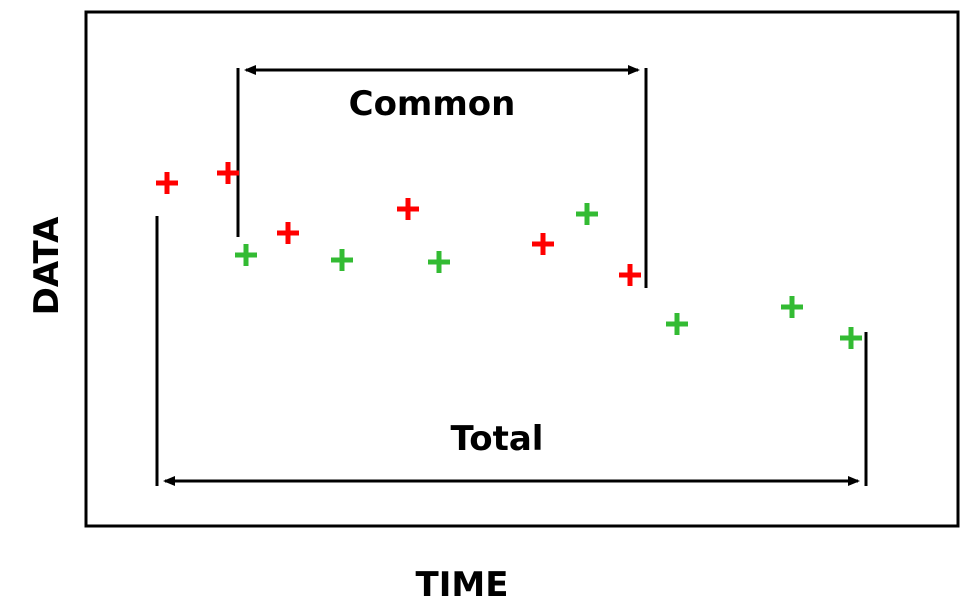  Describe the element at coordinates (462, 585) in the screenshot. I see `x-axis-label: TIME` at that location.